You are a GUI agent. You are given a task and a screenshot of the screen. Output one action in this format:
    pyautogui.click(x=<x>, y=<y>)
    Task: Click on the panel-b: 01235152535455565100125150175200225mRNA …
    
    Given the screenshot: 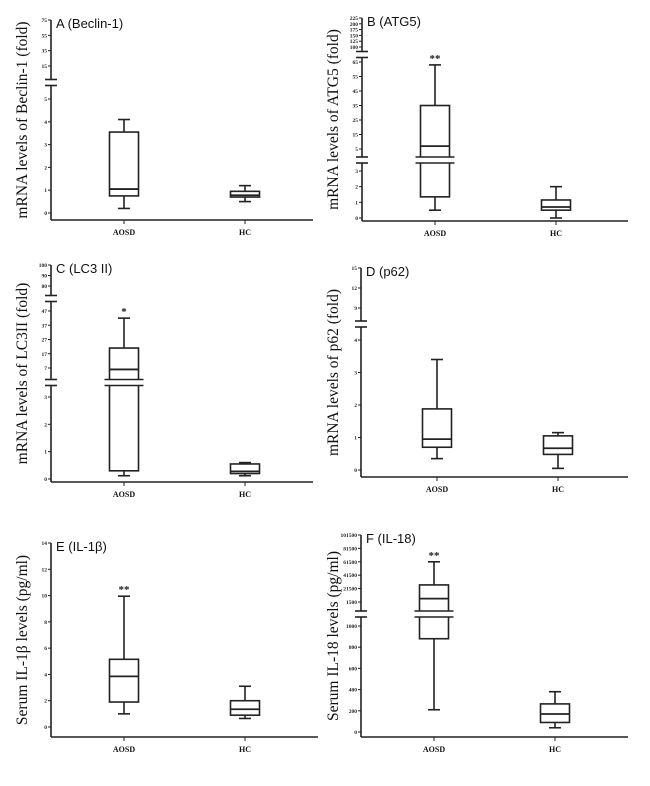 What is the action you would take?
    pyautogui.click(x=476, y=126)
    